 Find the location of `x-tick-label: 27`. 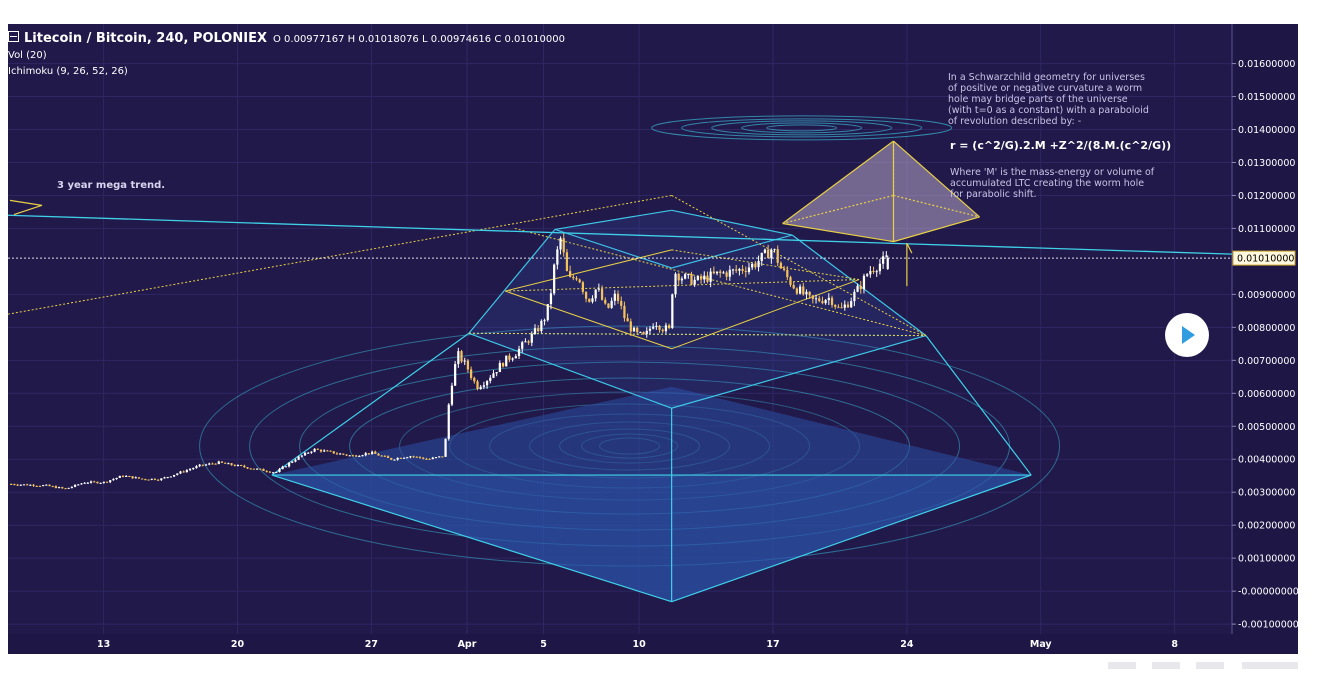

x-tick-label: 27 is located at coordinates (371, 644).